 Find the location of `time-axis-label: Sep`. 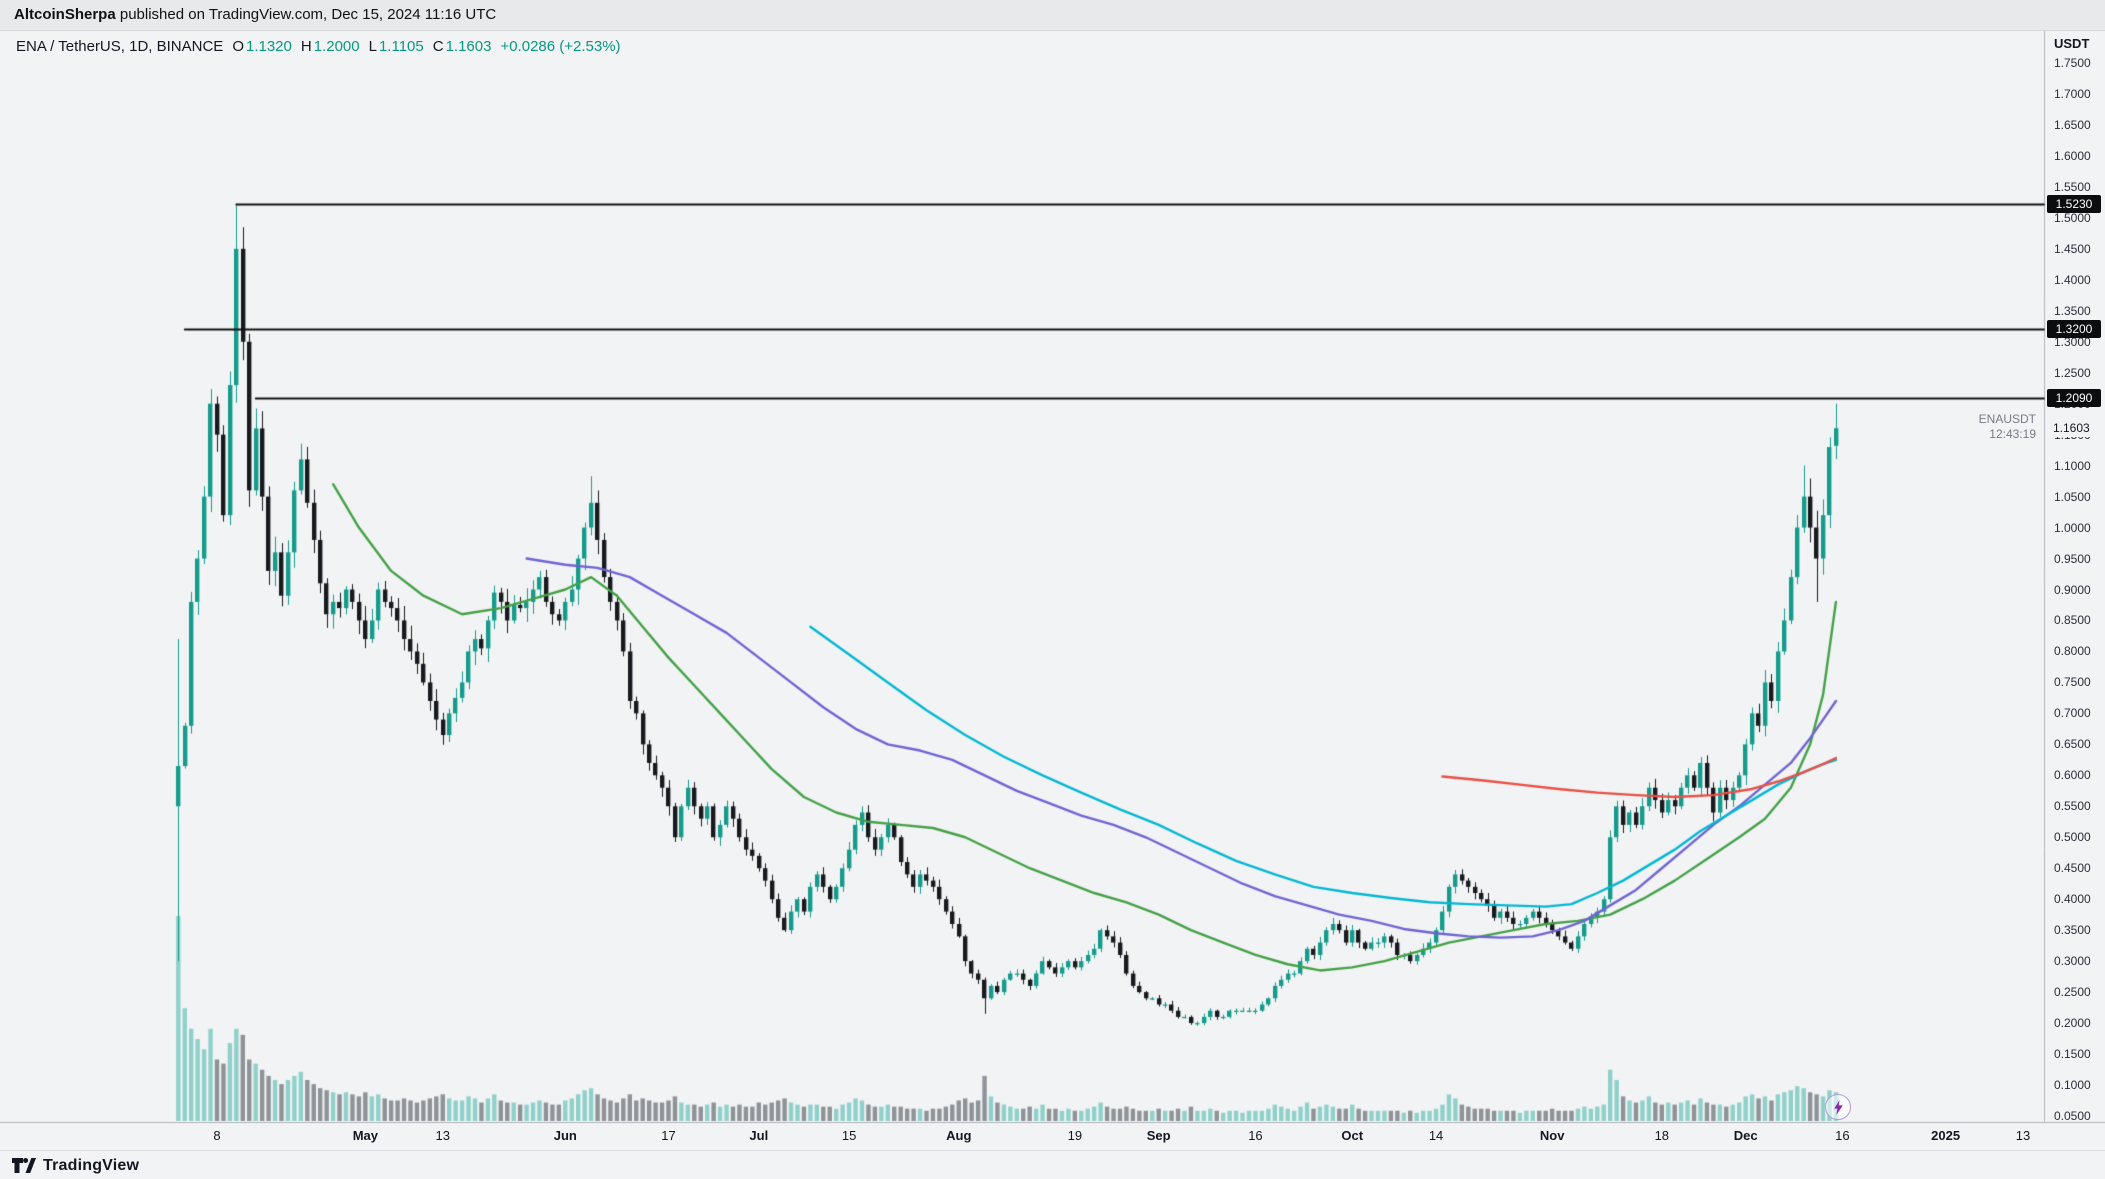

time-axis-label: Sep is located at coordinates (1158, 1135).